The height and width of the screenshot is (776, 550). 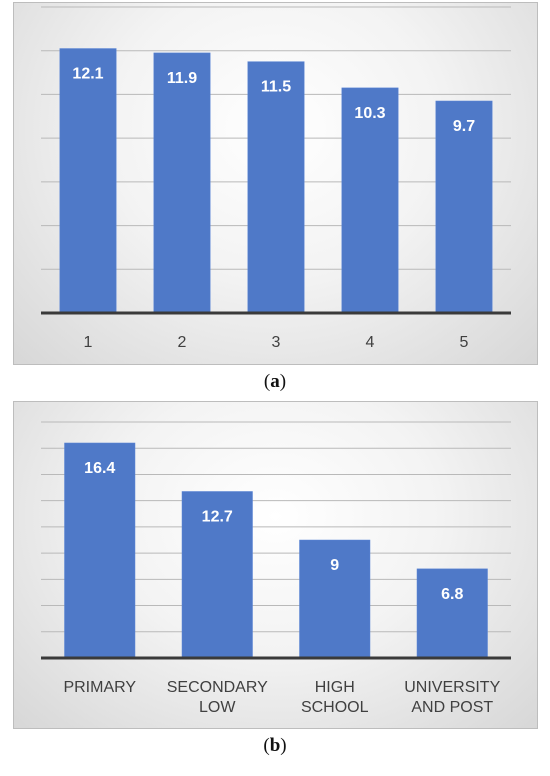 I want to click on caption-a: (a), so click(x=275, y=381).